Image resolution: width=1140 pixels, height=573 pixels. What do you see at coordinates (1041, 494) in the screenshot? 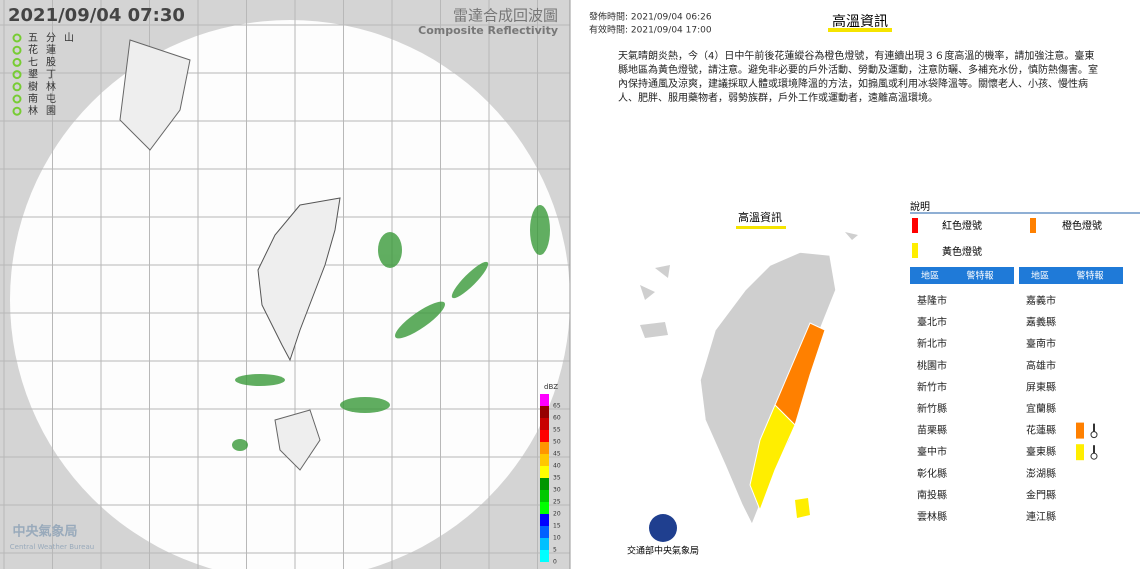
I see `region-name: 金門縣` at bounding box center [1041, 494].